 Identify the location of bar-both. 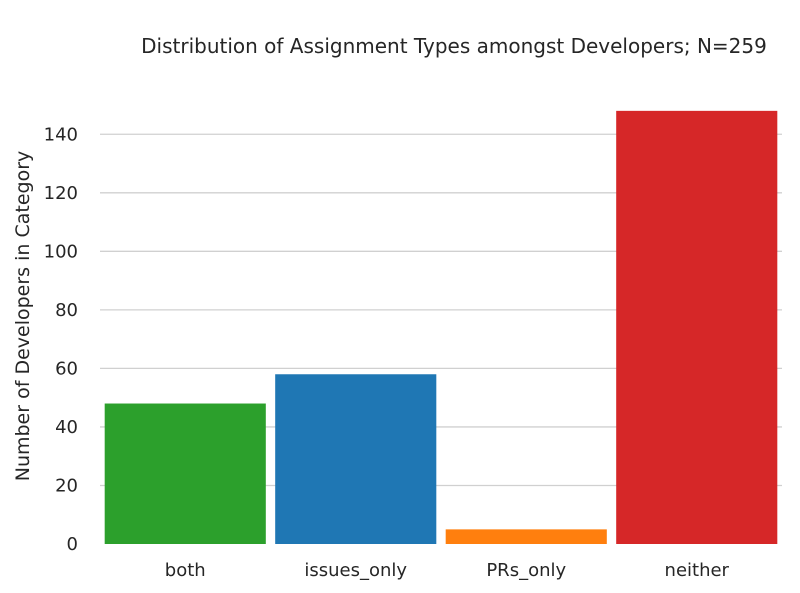
(185, 473).